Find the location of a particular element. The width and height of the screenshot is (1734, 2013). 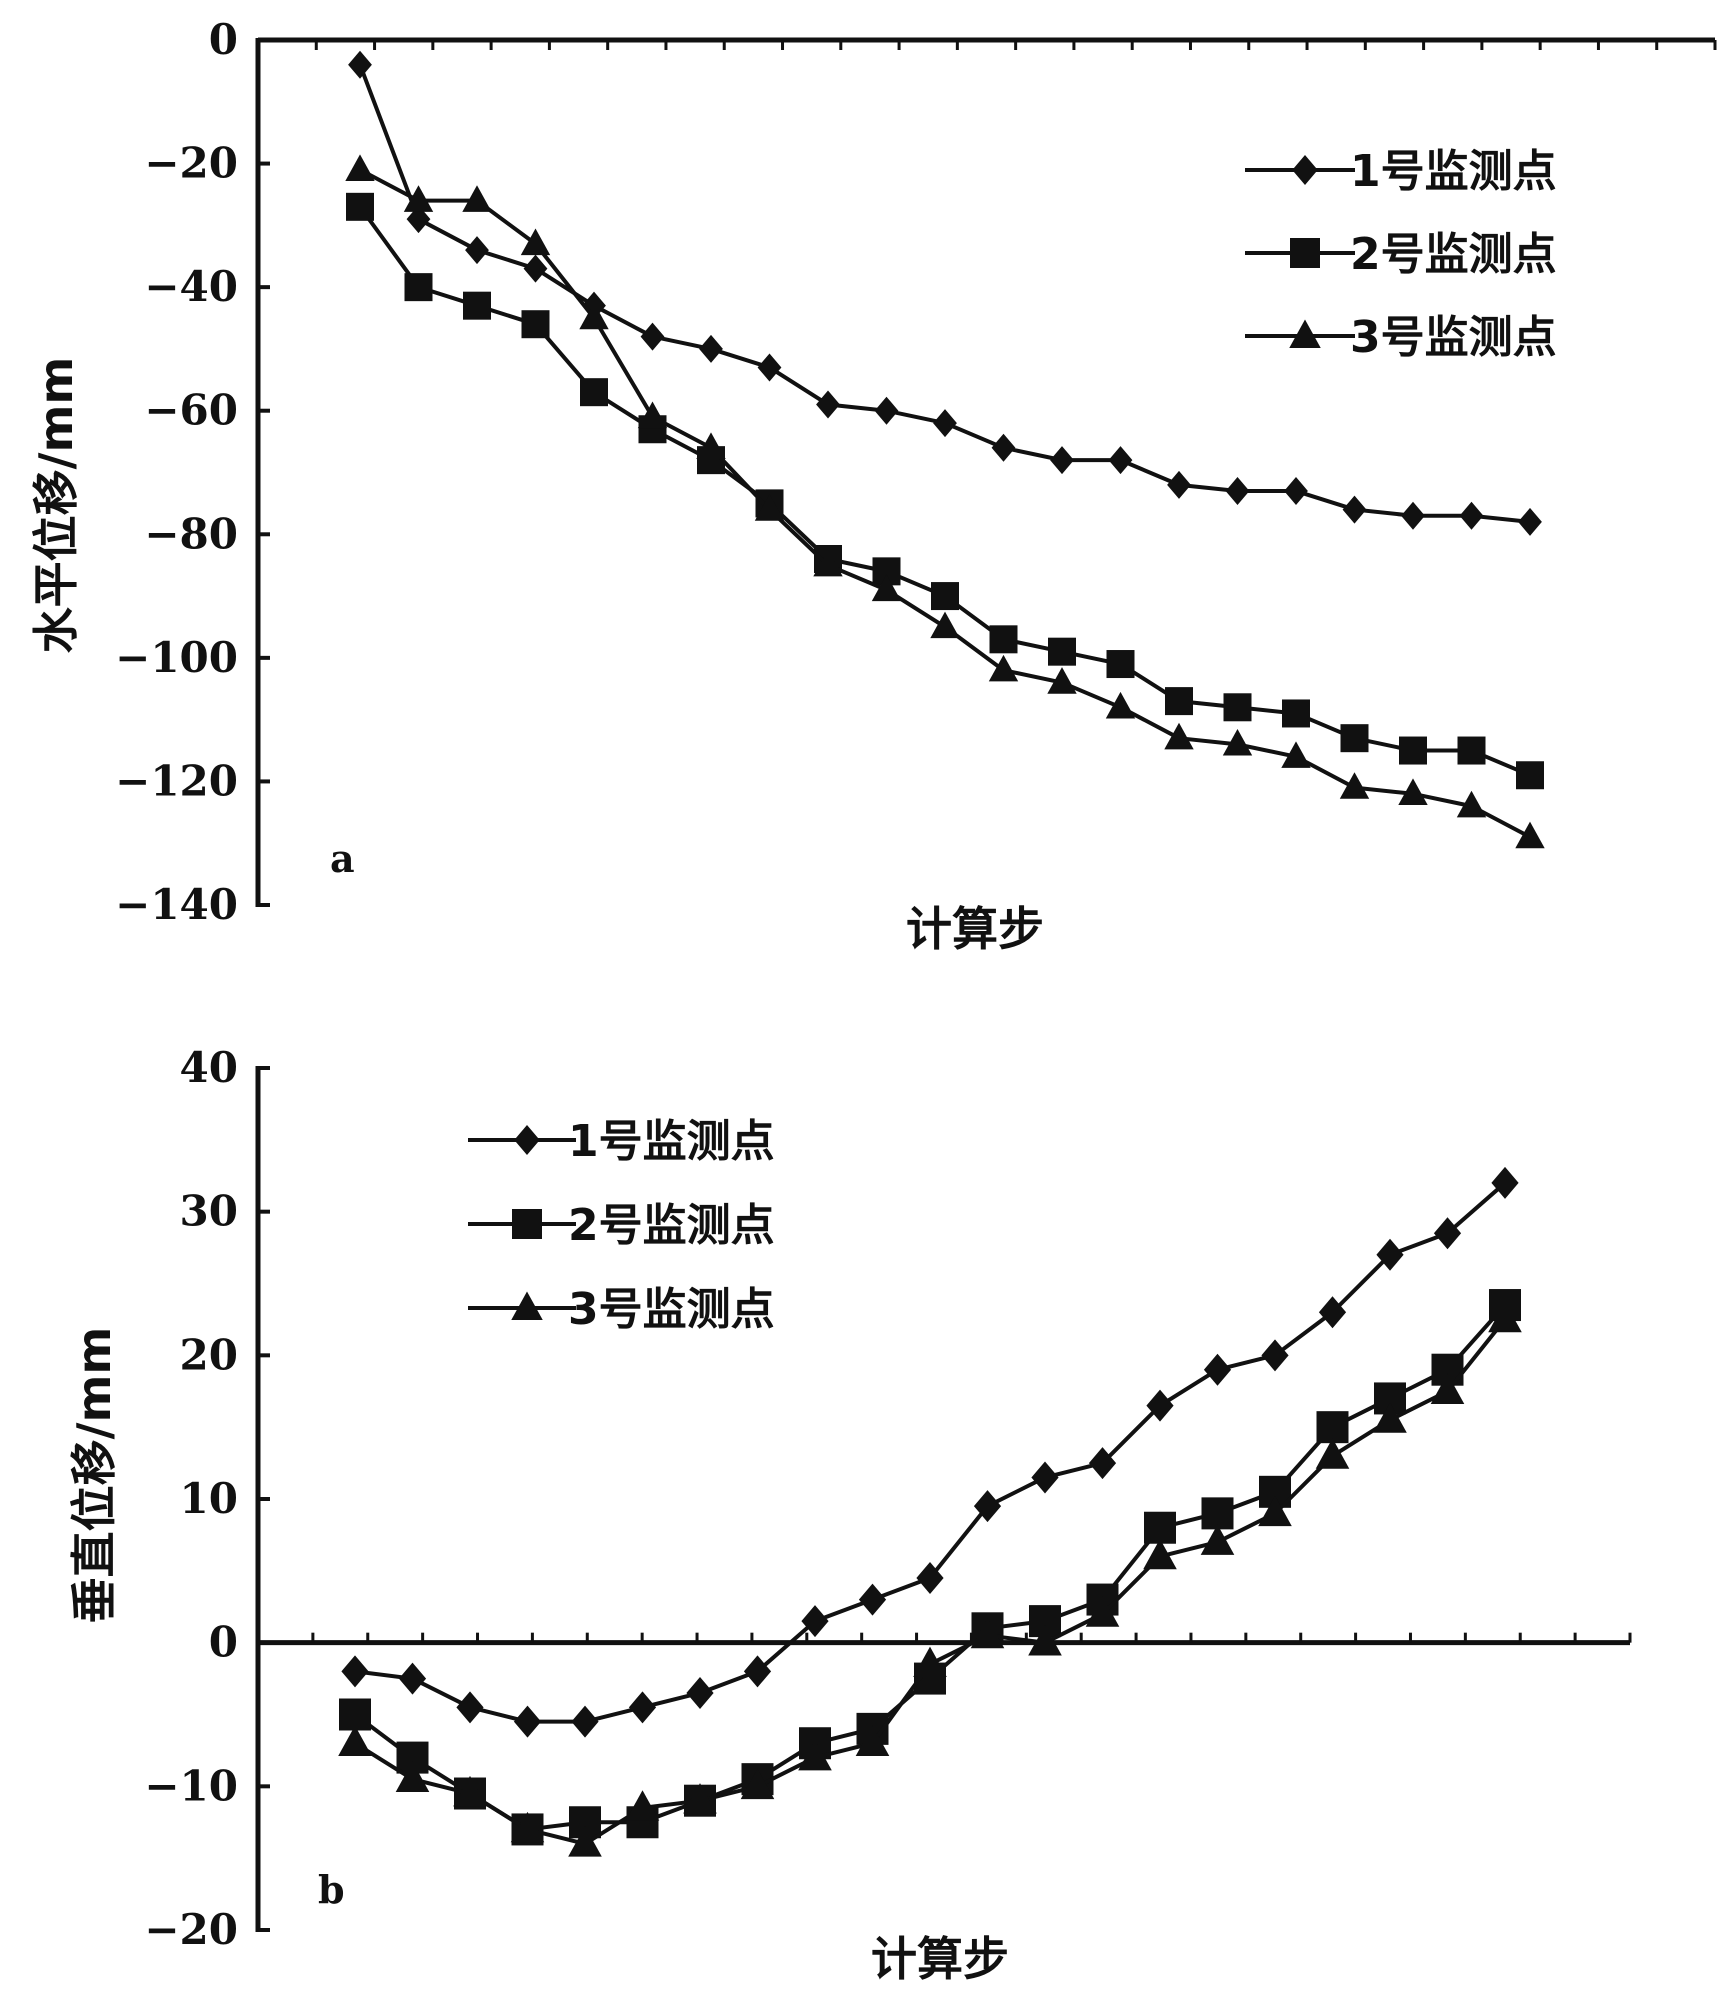

y-tick-label: 30 is located at coordinates (209, 1211).